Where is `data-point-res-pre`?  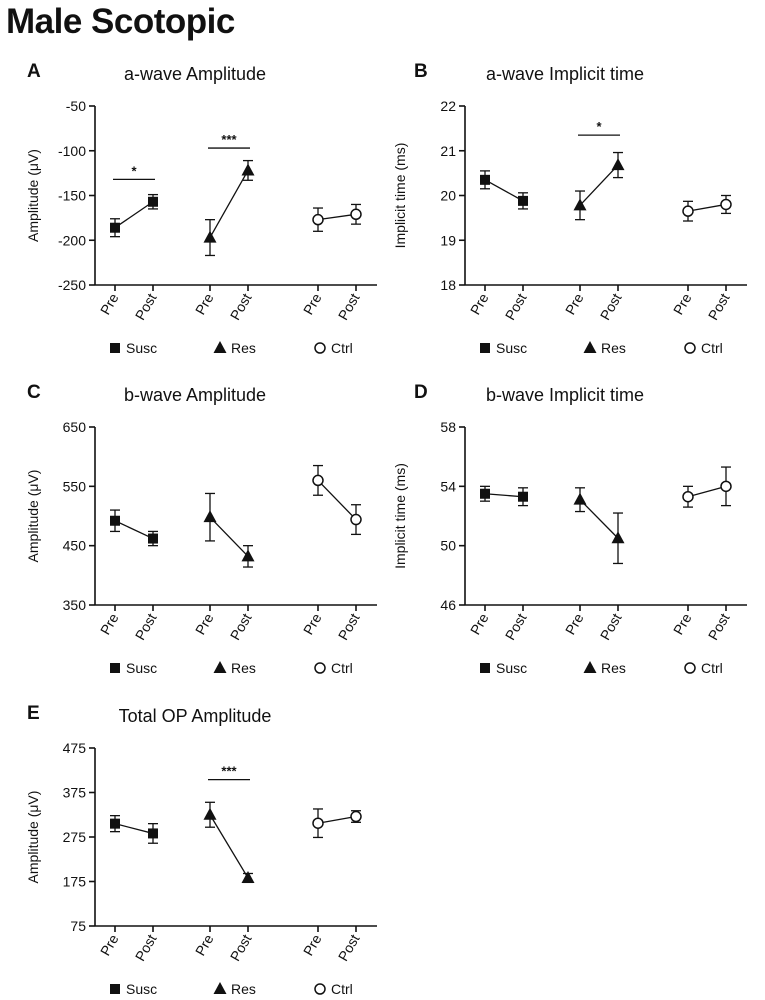
data-point-res-pre is located at coordinates (210, 236).